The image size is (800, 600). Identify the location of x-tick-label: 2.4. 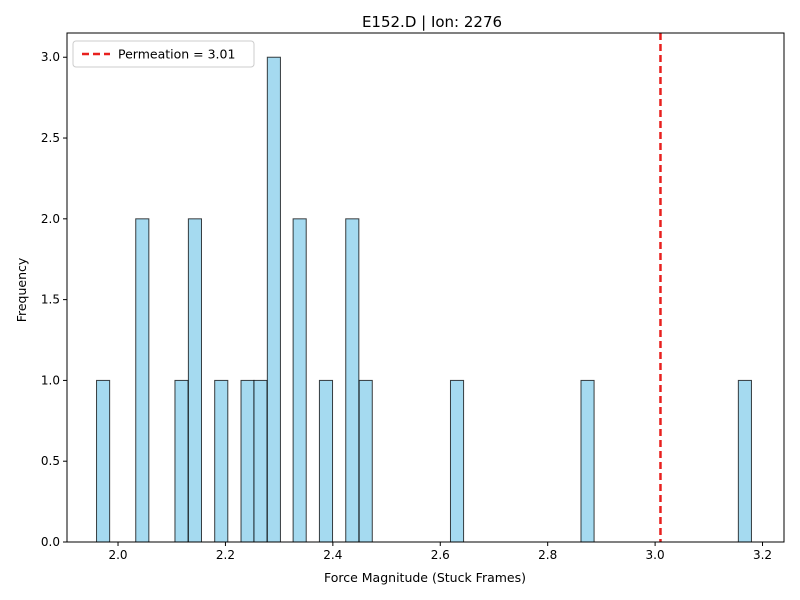
(332, 555).